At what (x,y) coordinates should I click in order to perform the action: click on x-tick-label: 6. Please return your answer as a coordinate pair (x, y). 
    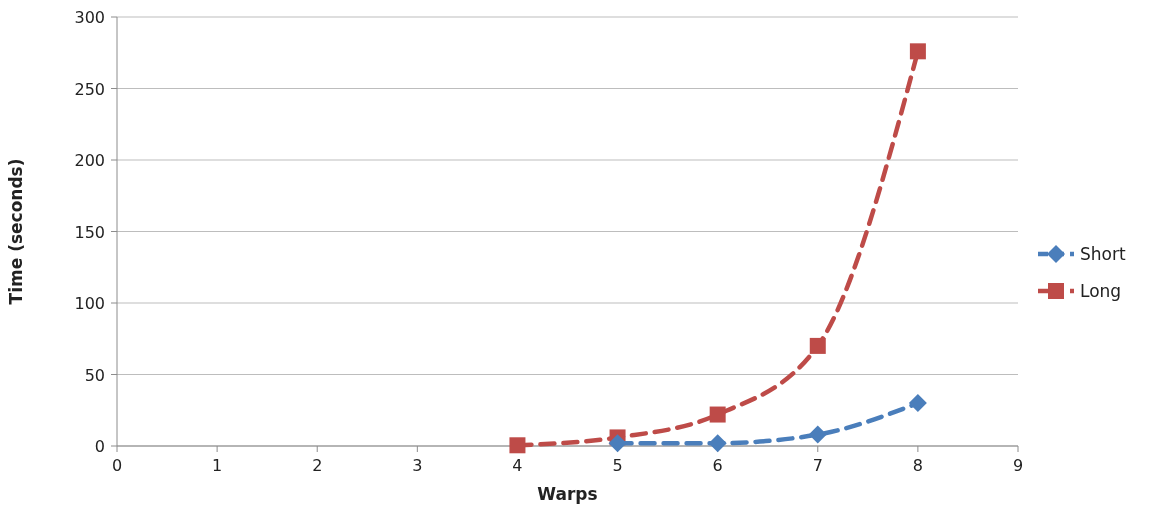
    Looking at the image, I should click on (717, 465).